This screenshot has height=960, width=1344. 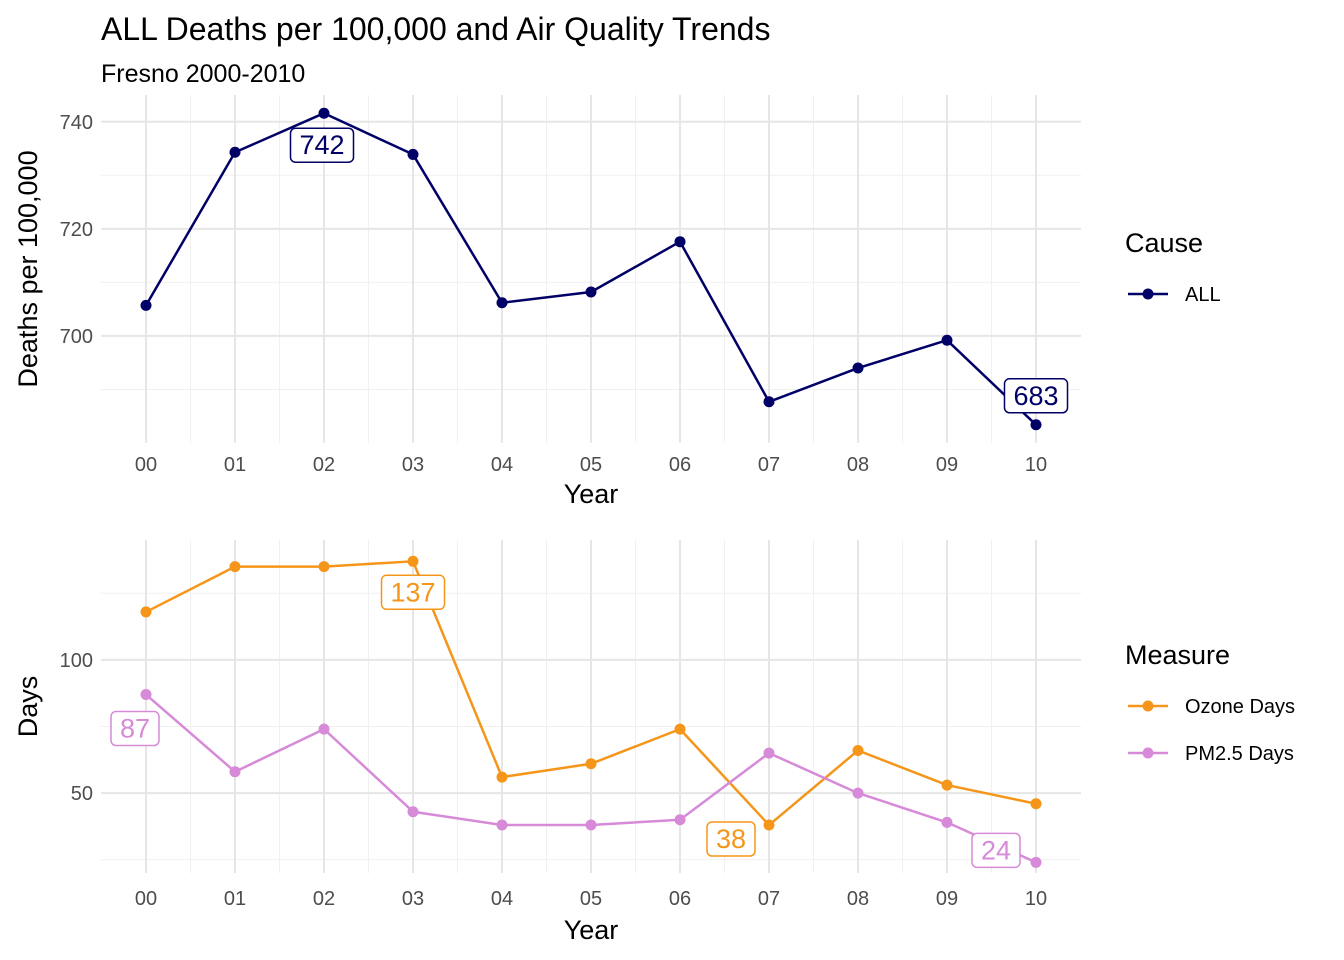 I want to click on cause-legend: Cause ALL, so click(x=1173, y=267).